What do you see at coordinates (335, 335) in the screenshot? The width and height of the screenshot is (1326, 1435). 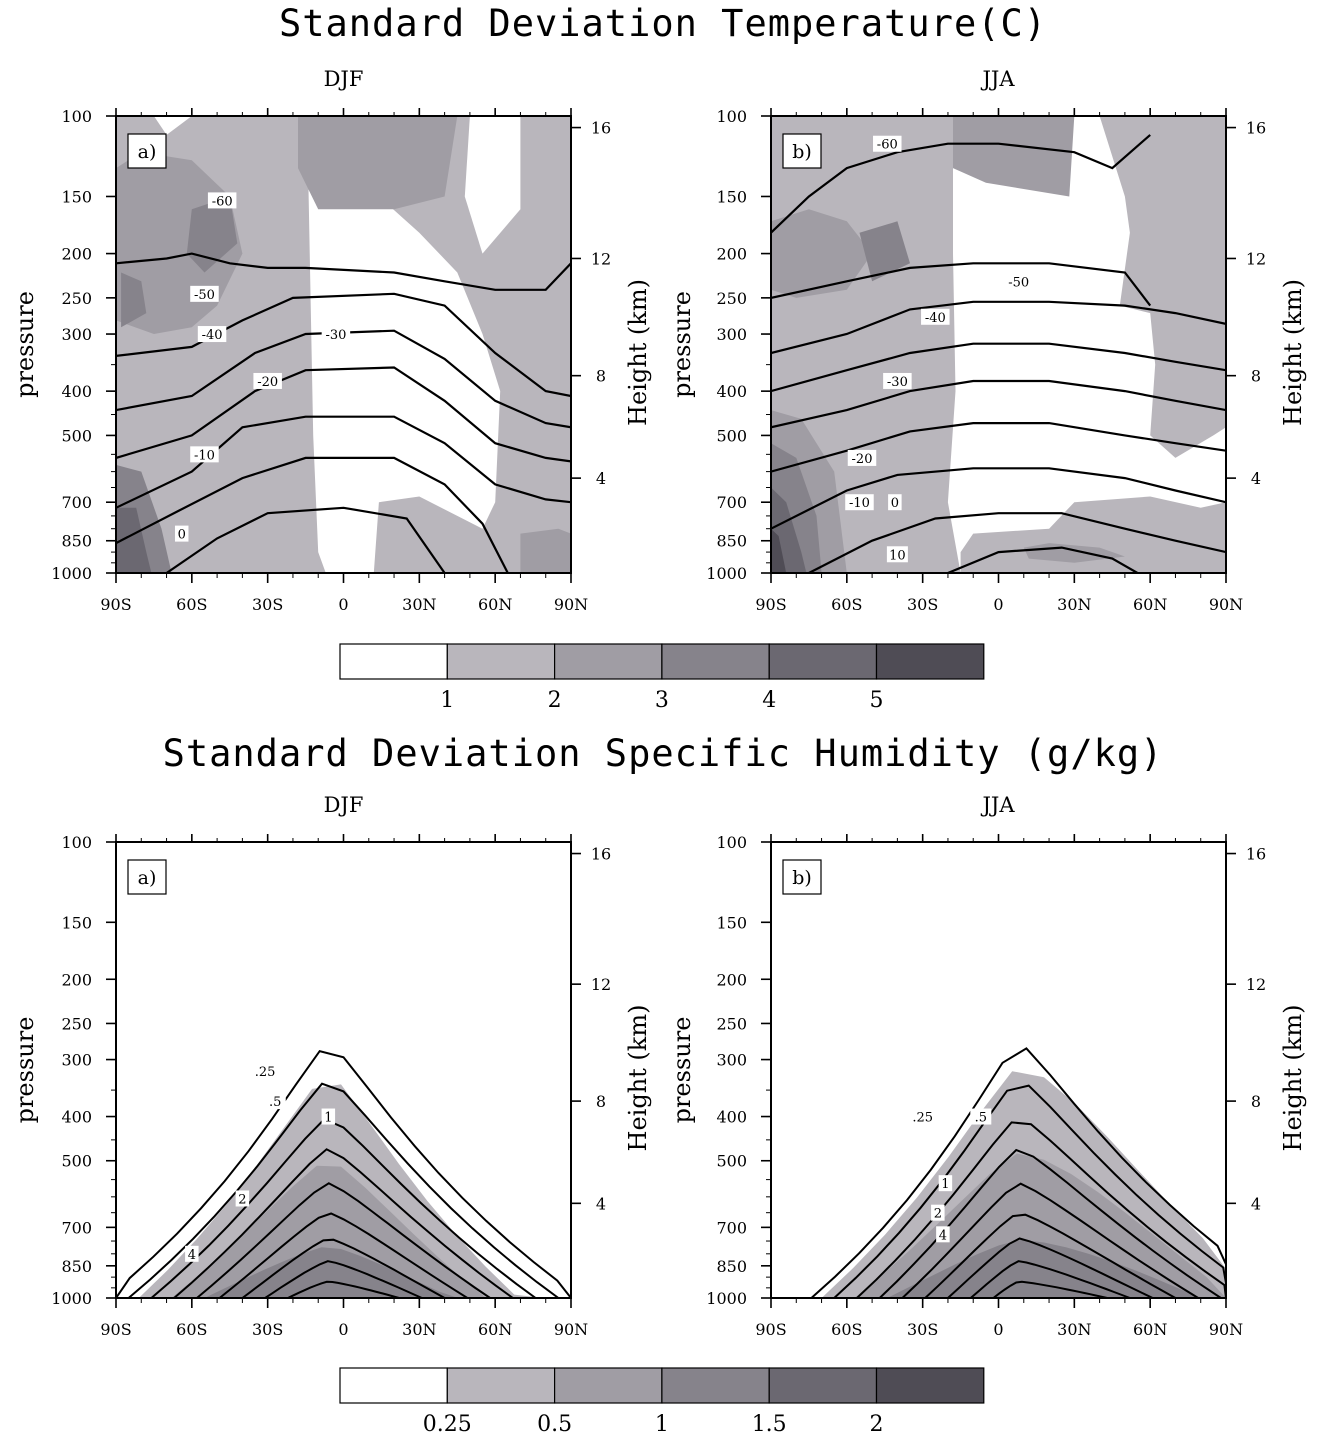 I see `contour-label: -30` at bounding box center [335, 335].